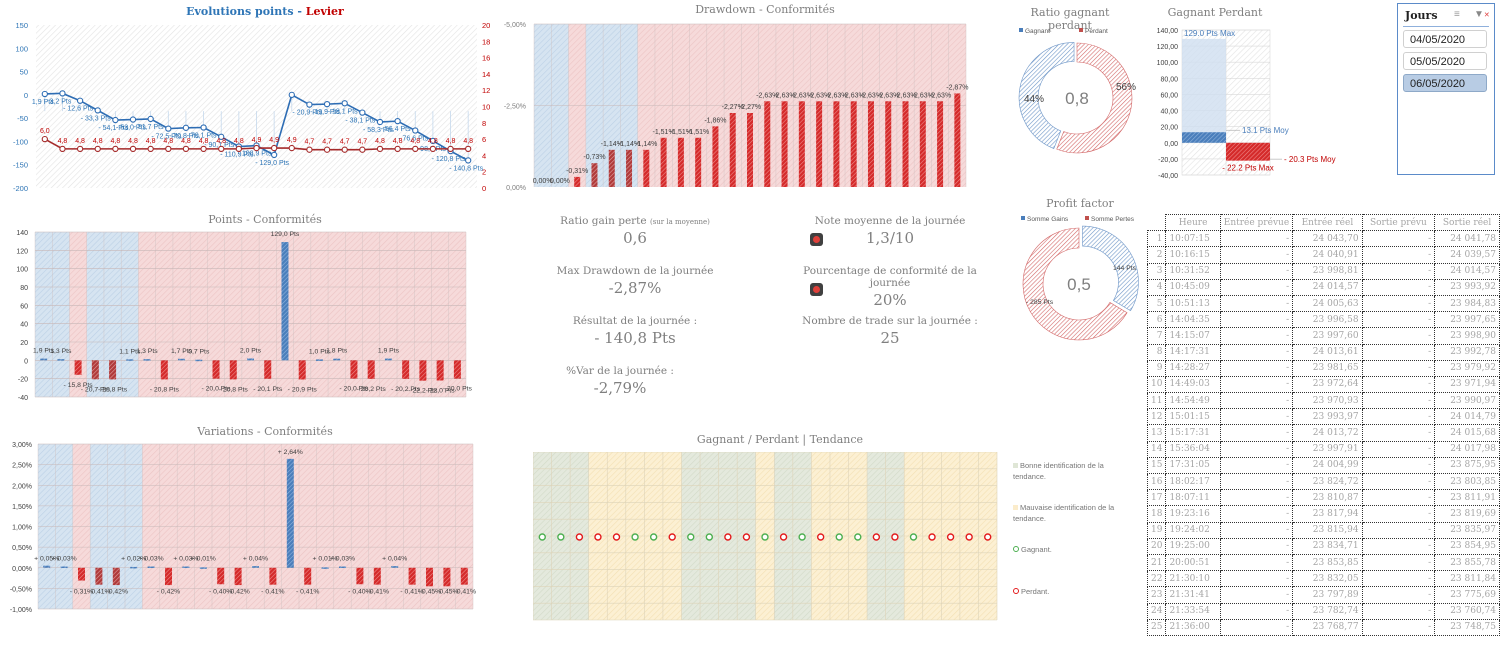 The width and height of the screenshot is (1500, 651). I want to click on y-tick-label: -20, so click(23, 380).